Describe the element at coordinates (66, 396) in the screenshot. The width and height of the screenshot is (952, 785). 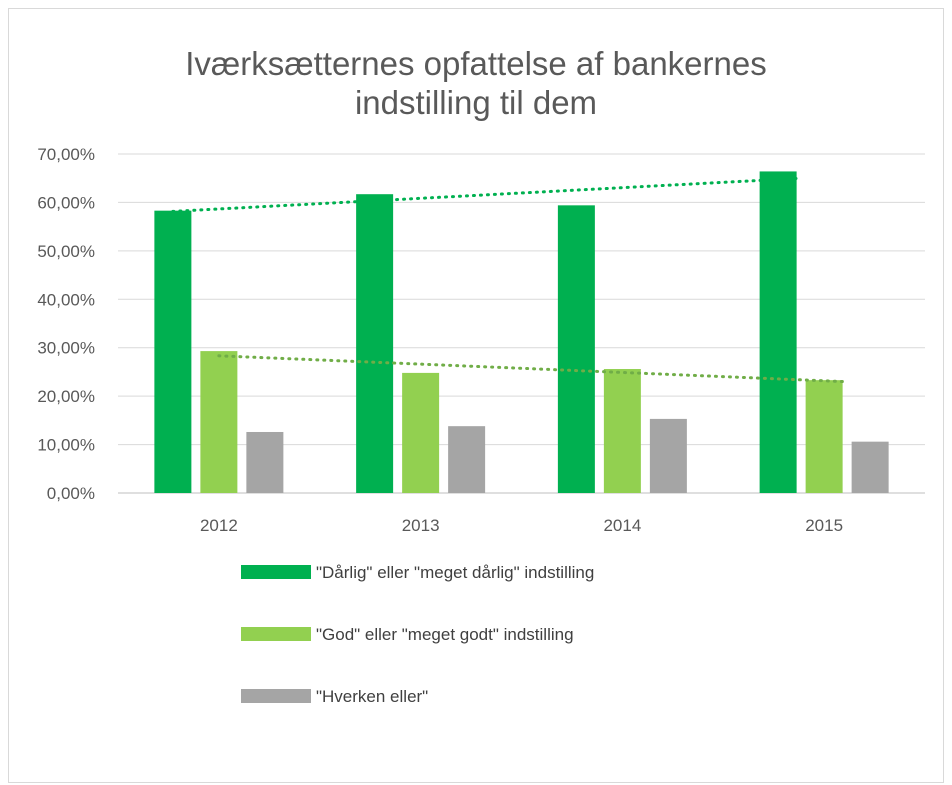
I see `y-tick-label: 20,00%` at that location.